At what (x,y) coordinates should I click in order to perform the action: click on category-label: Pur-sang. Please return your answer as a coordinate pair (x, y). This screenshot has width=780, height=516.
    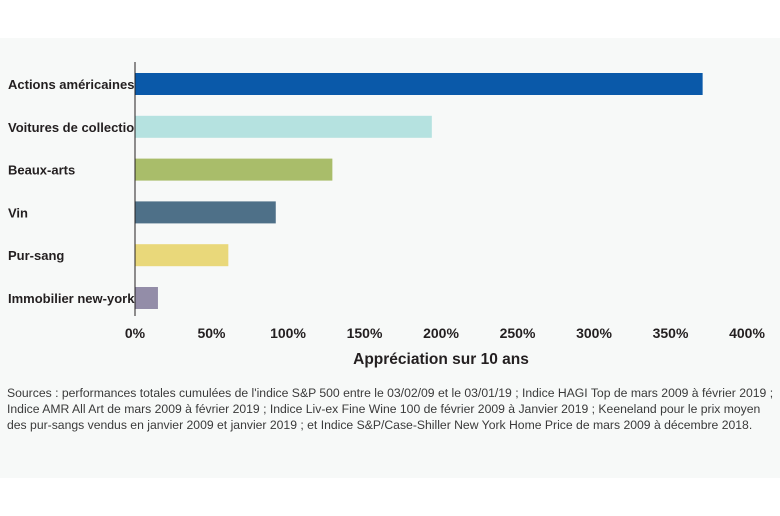
    Looking at the image, I should click on (36, 255).